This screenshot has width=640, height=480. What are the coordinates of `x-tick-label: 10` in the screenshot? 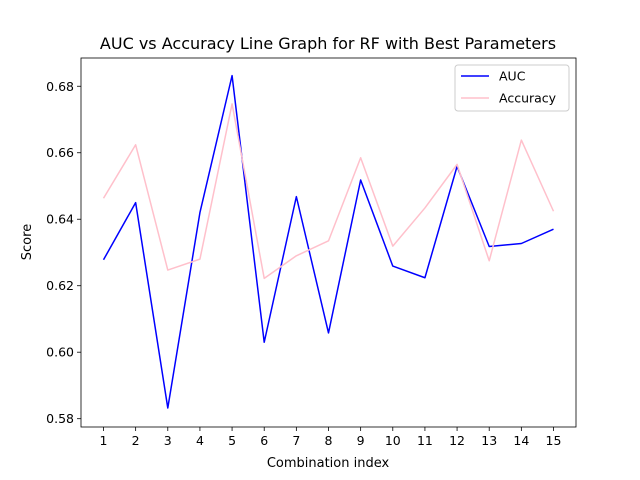 It's located at (393, 440).